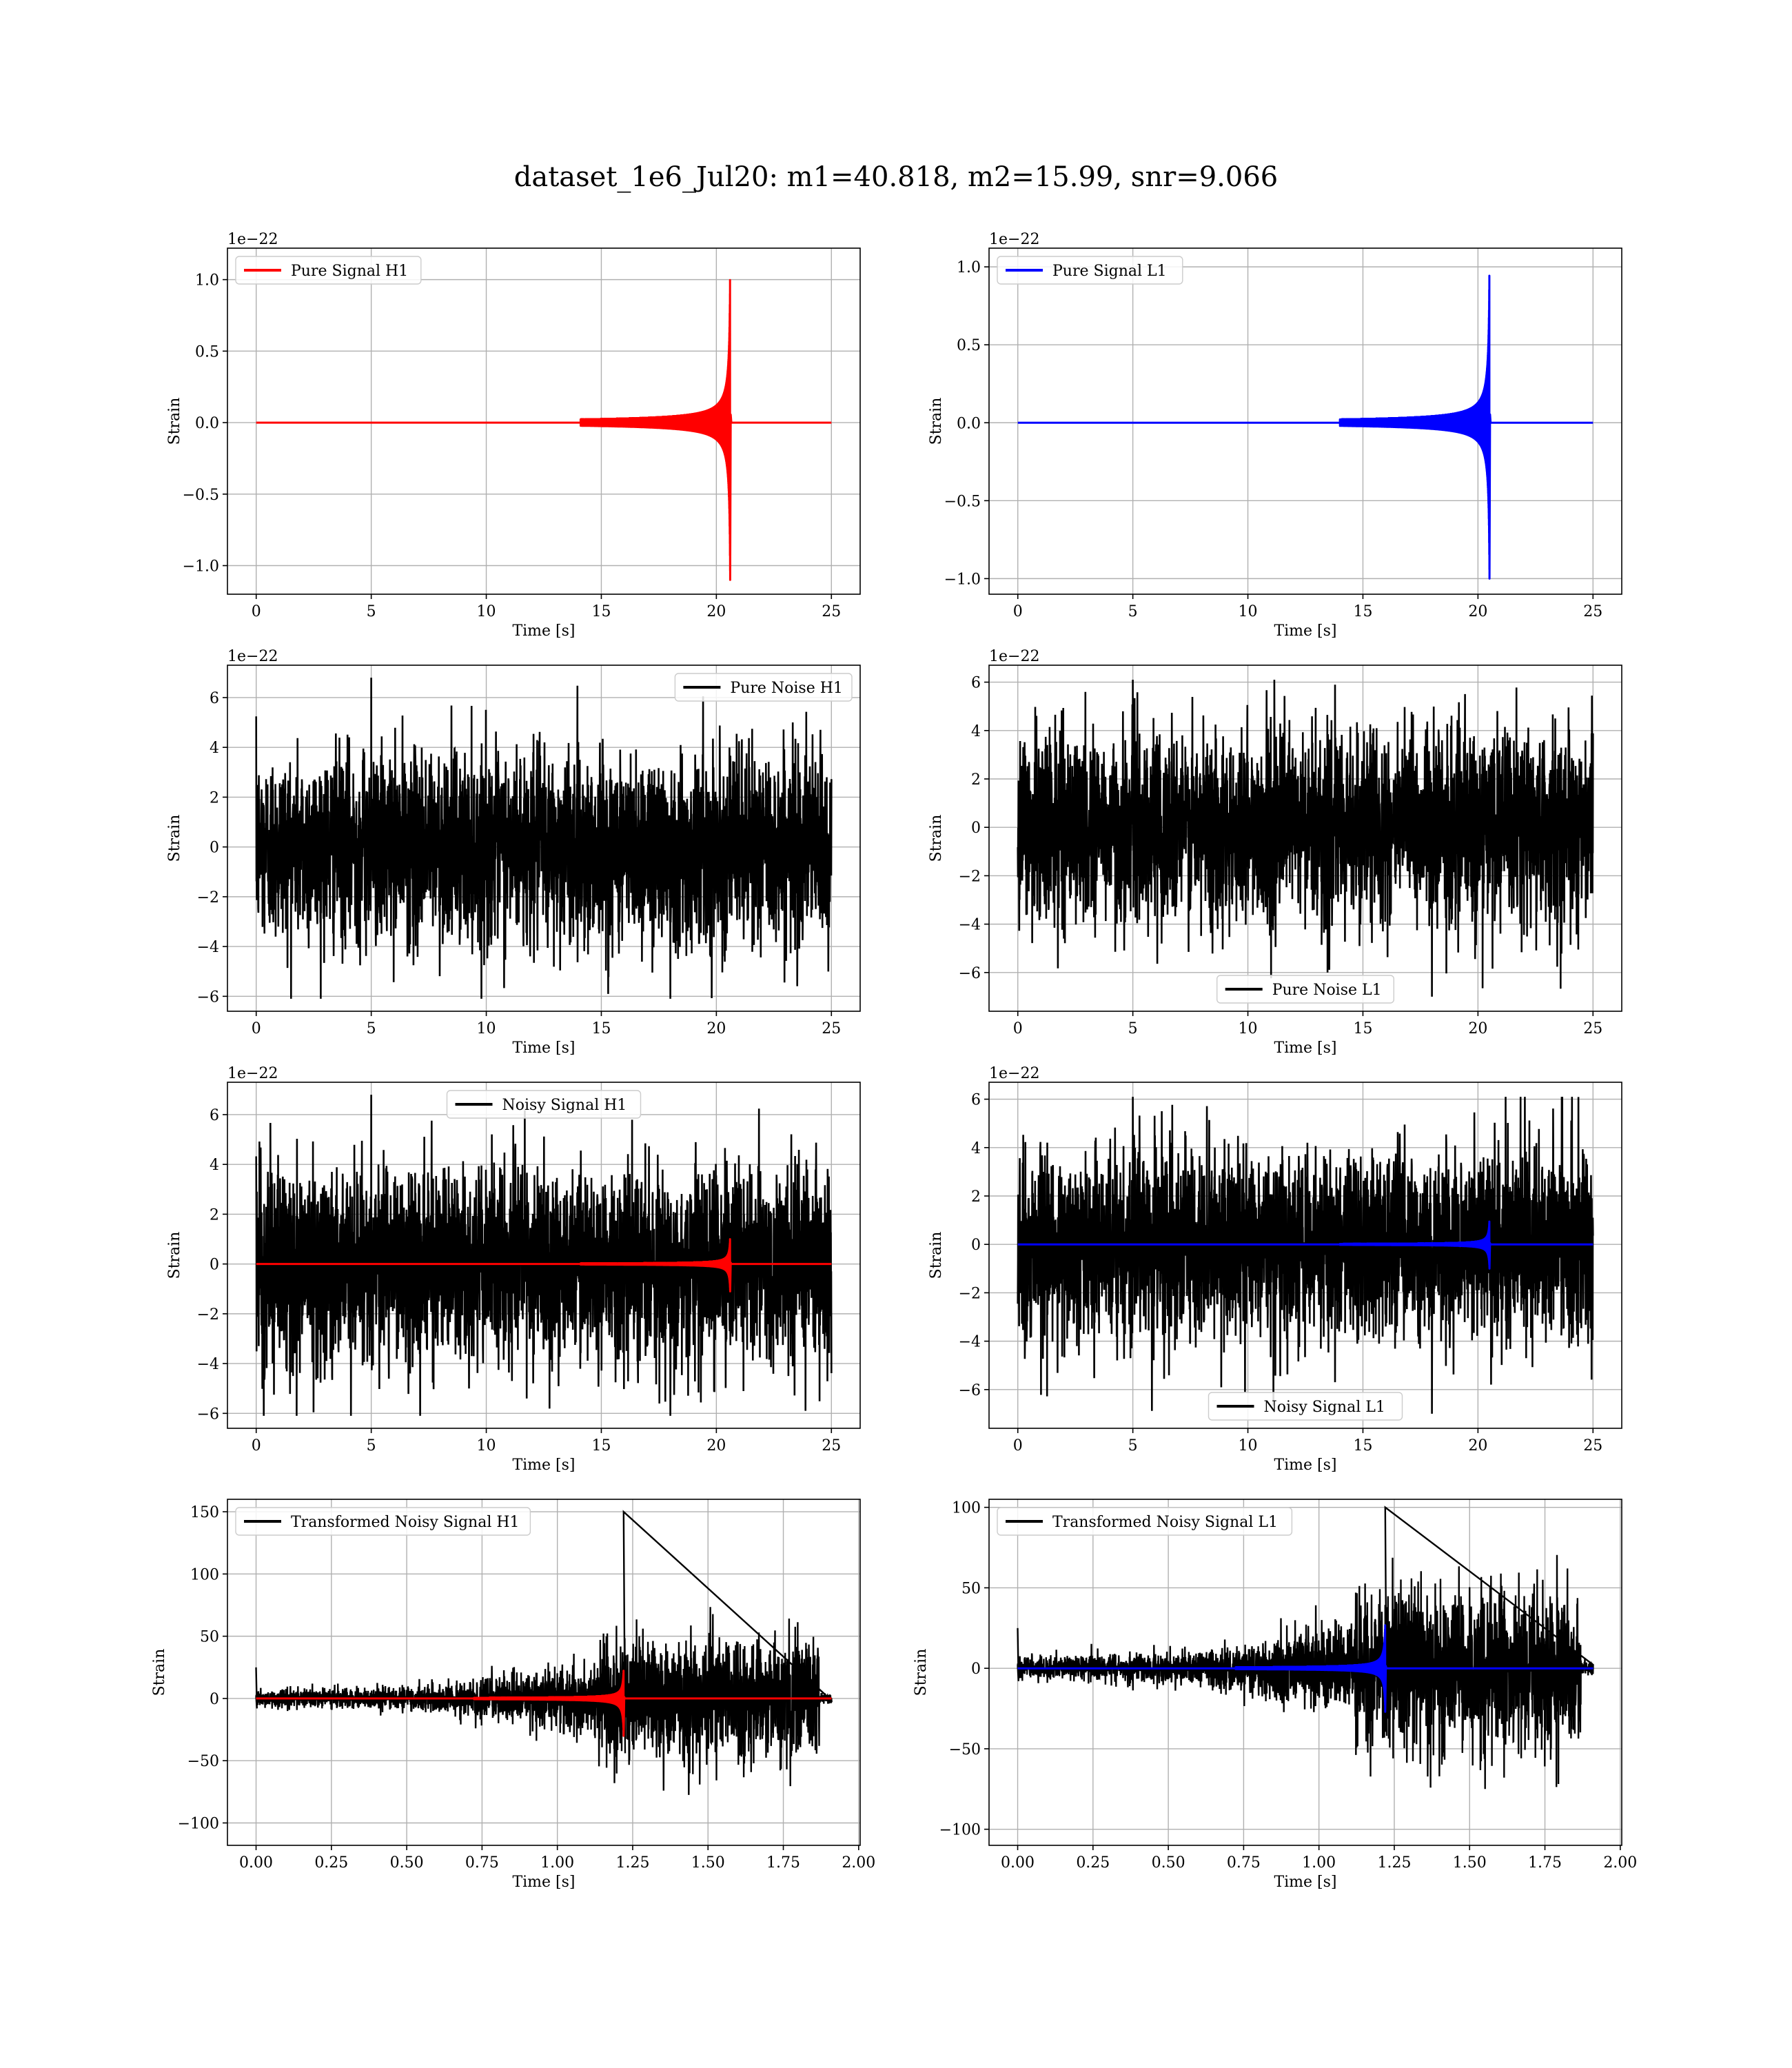 This screenshot has width=1792, height=2068. What do you see at coordinates (969, 423) in the screenshot?
I see `y-tick-label: 0.0` at bounding box center [969, 423].